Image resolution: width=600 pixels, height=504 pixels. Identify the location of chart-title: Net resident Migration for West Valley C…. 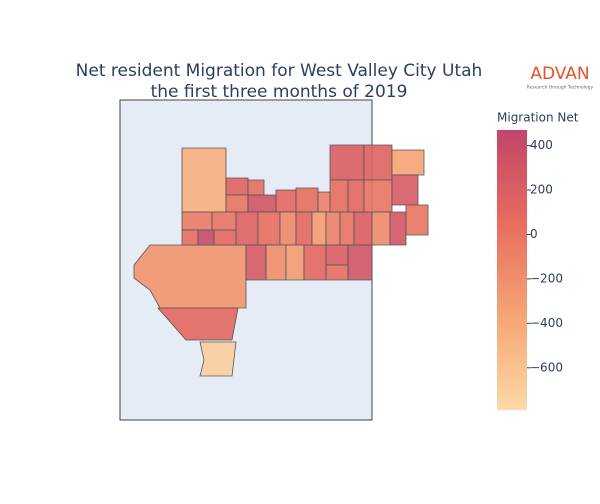
(279, 71).